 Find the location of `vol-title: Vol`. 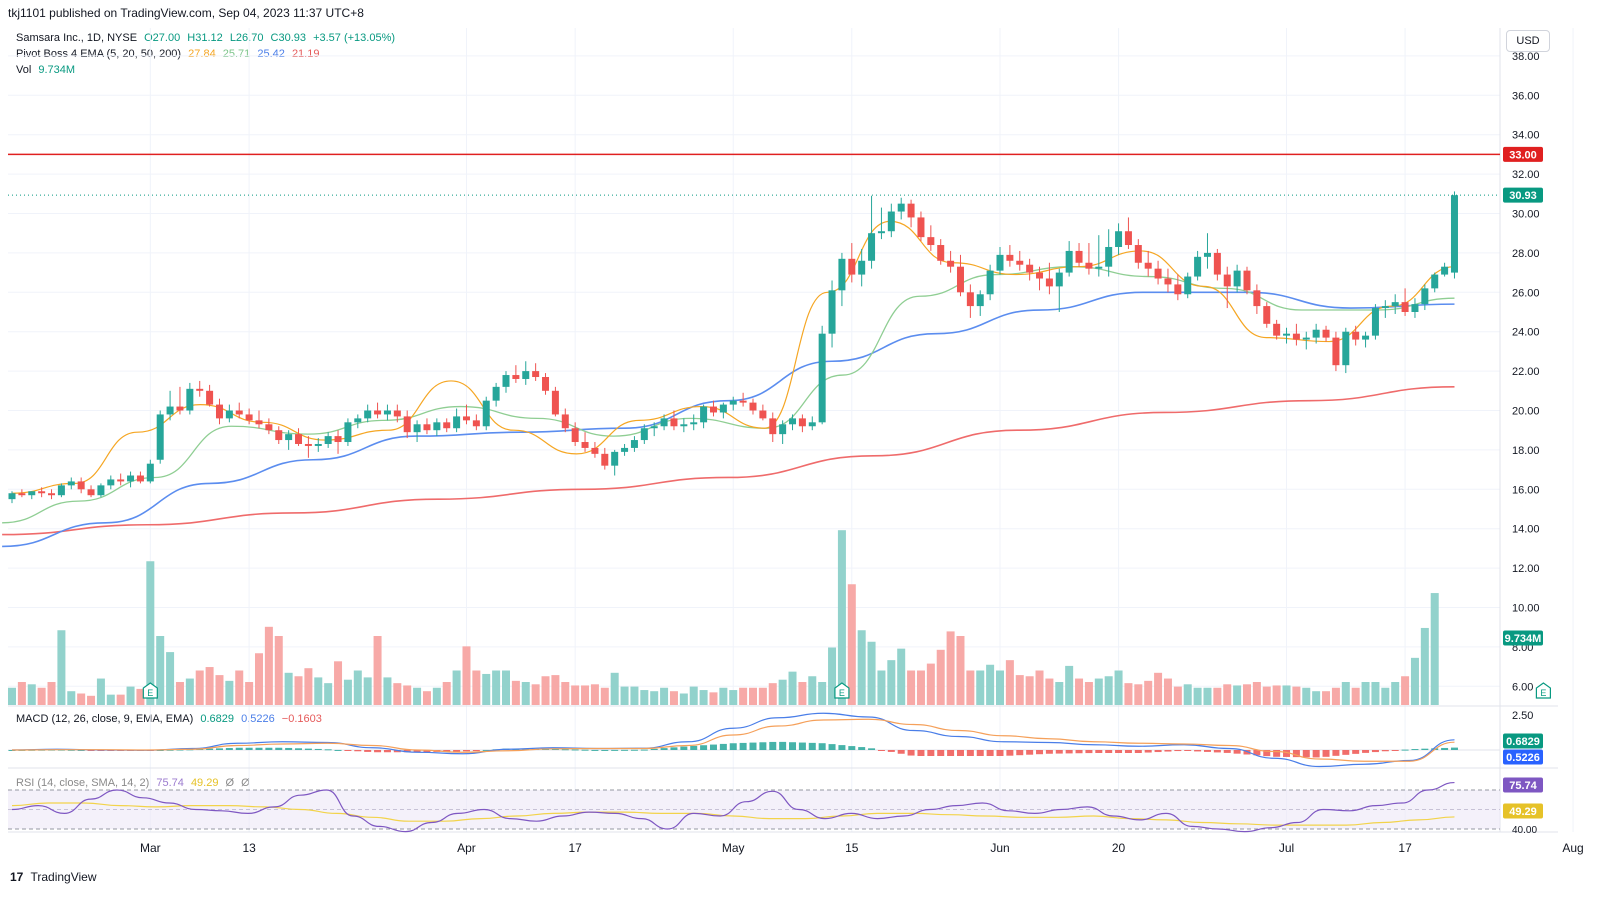

vol-title: Vol is located at coordinates (24, 70).